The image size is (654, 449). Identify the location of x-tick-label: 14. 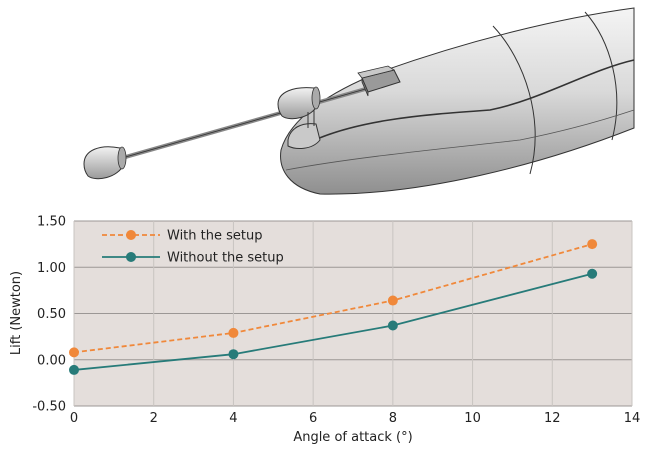
(632, 418).